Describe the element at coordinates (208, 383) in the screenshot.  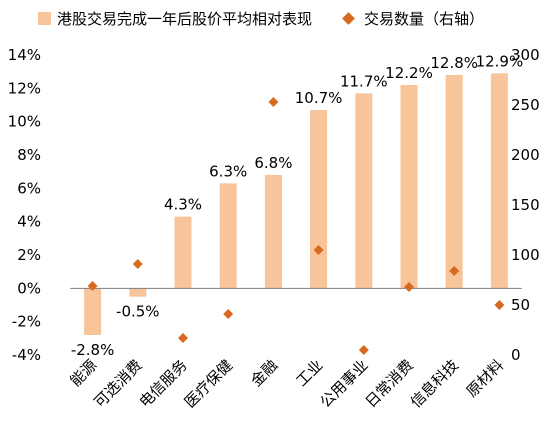
I see `category-label: 医疗保健` at that location.